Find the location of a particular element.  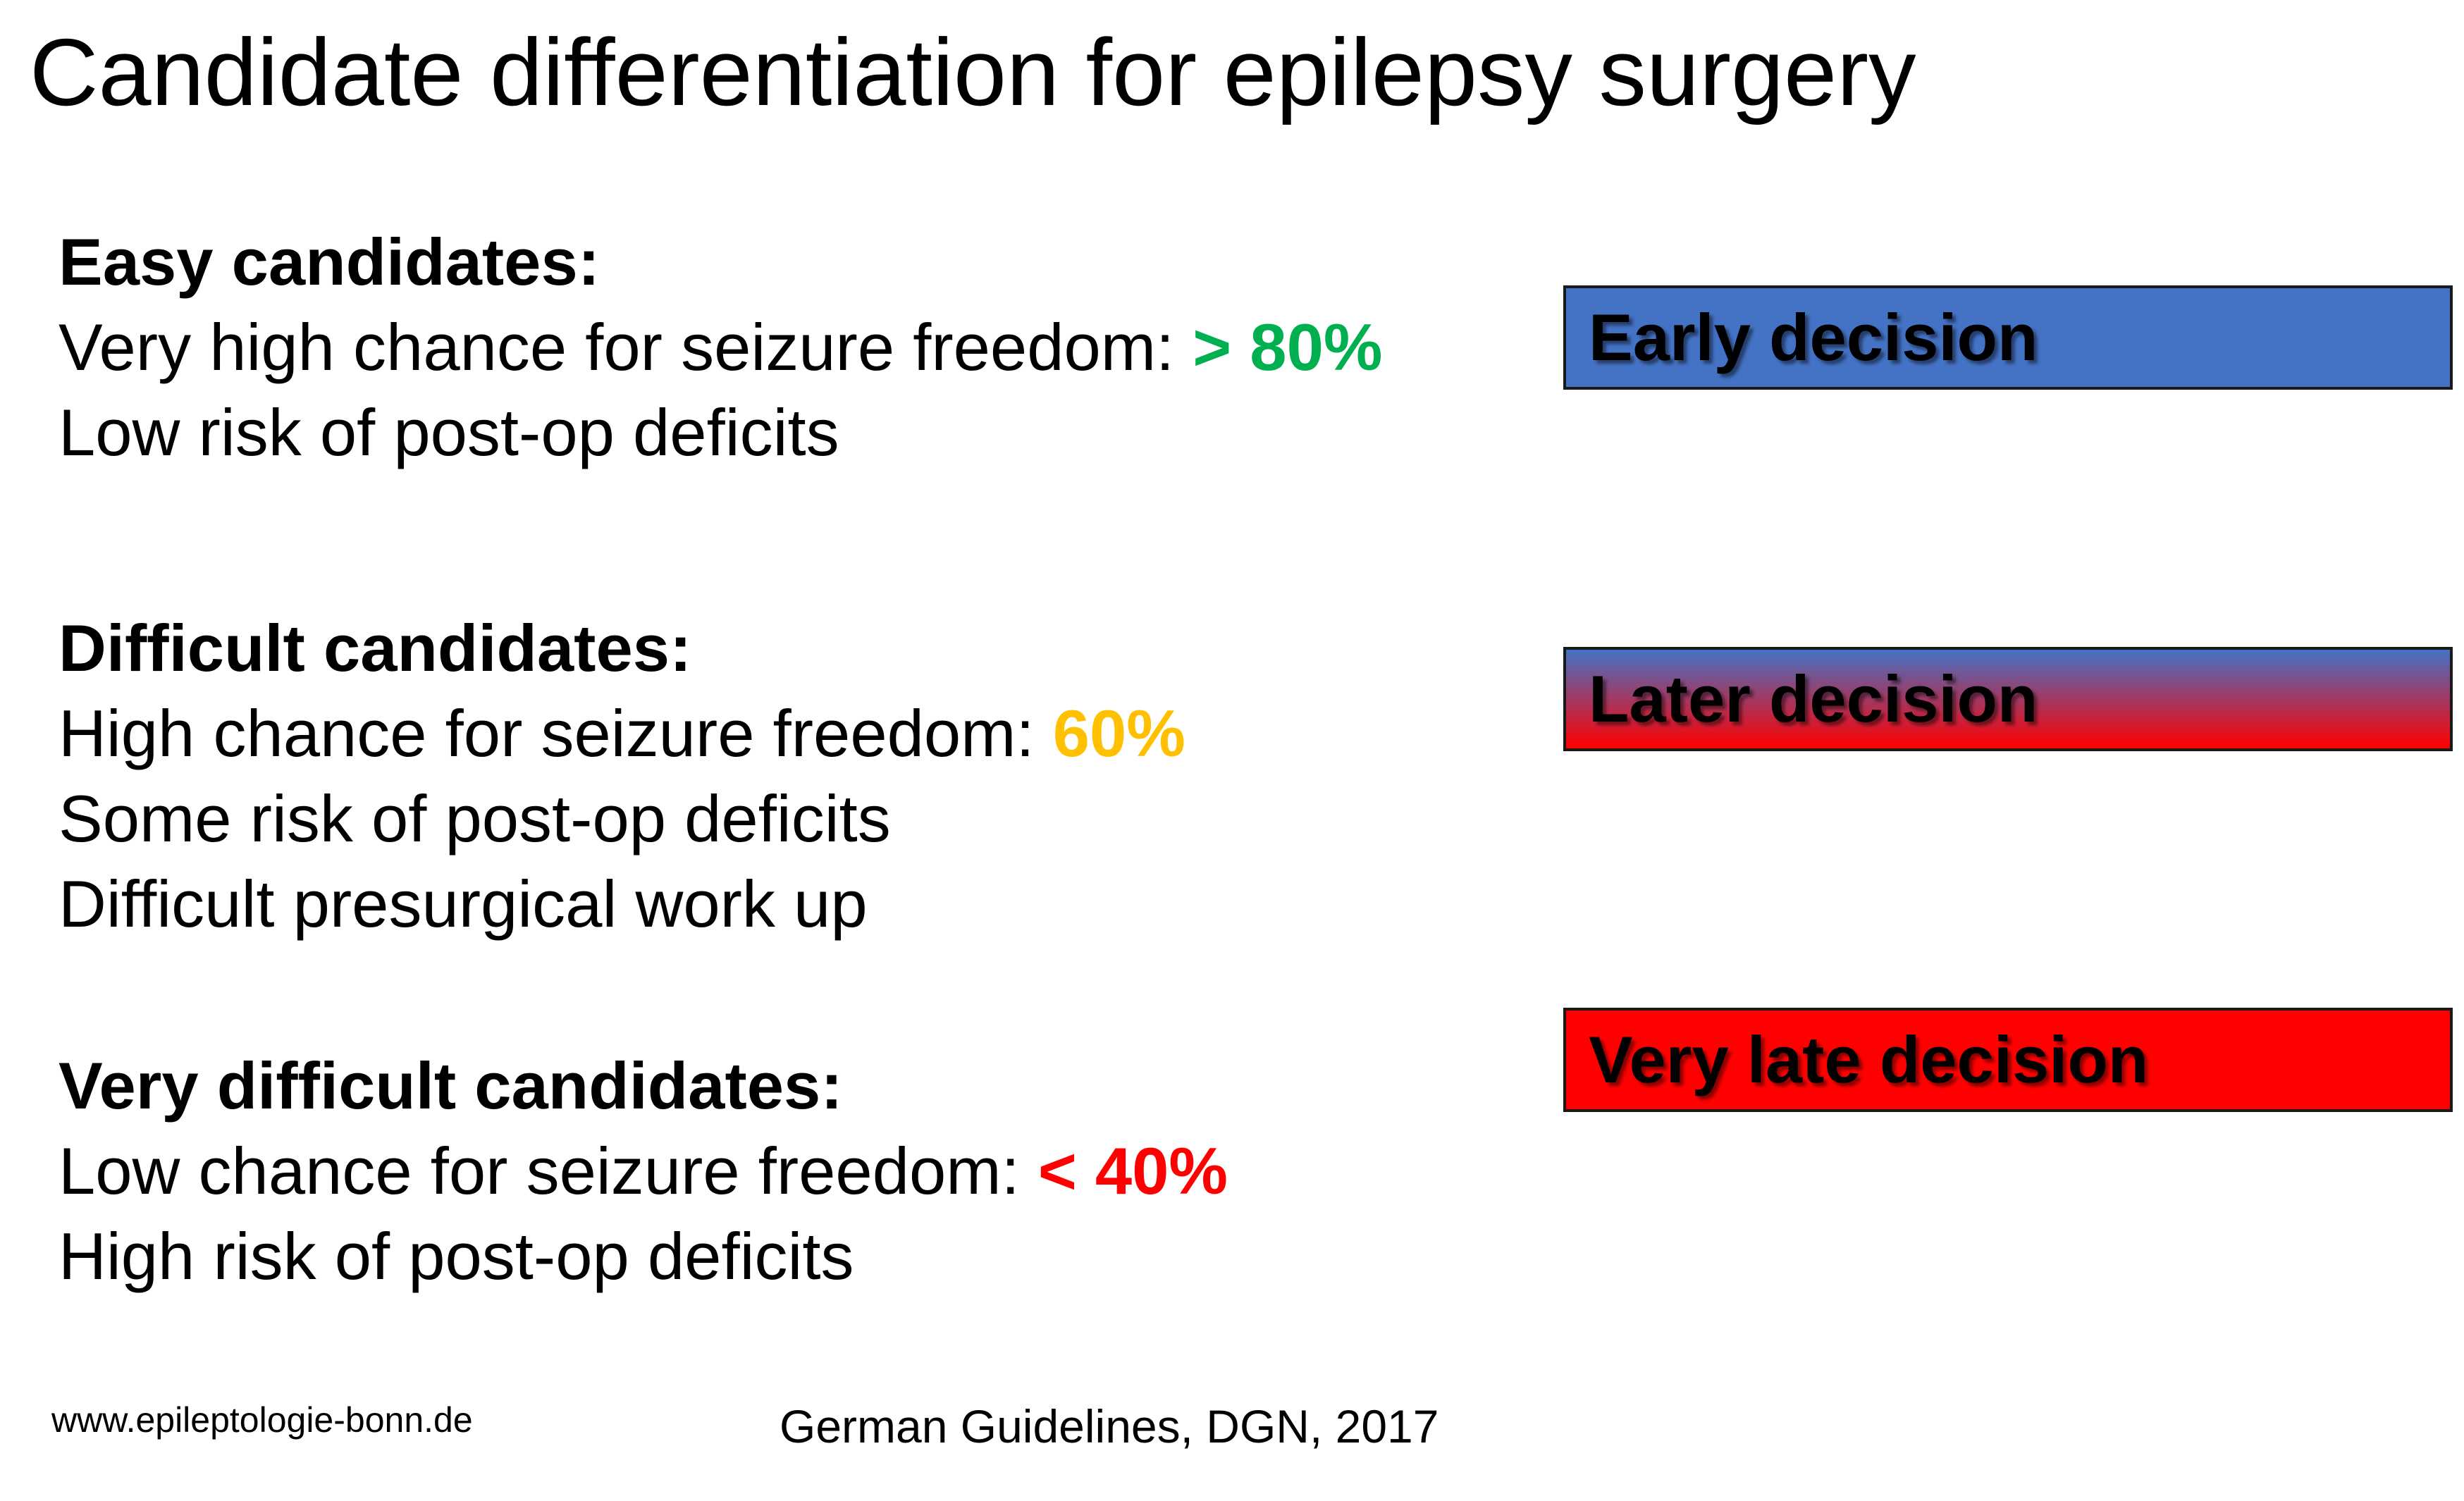

risk-line: High risk of post-op deficits is located at coordinates (456, 1256).